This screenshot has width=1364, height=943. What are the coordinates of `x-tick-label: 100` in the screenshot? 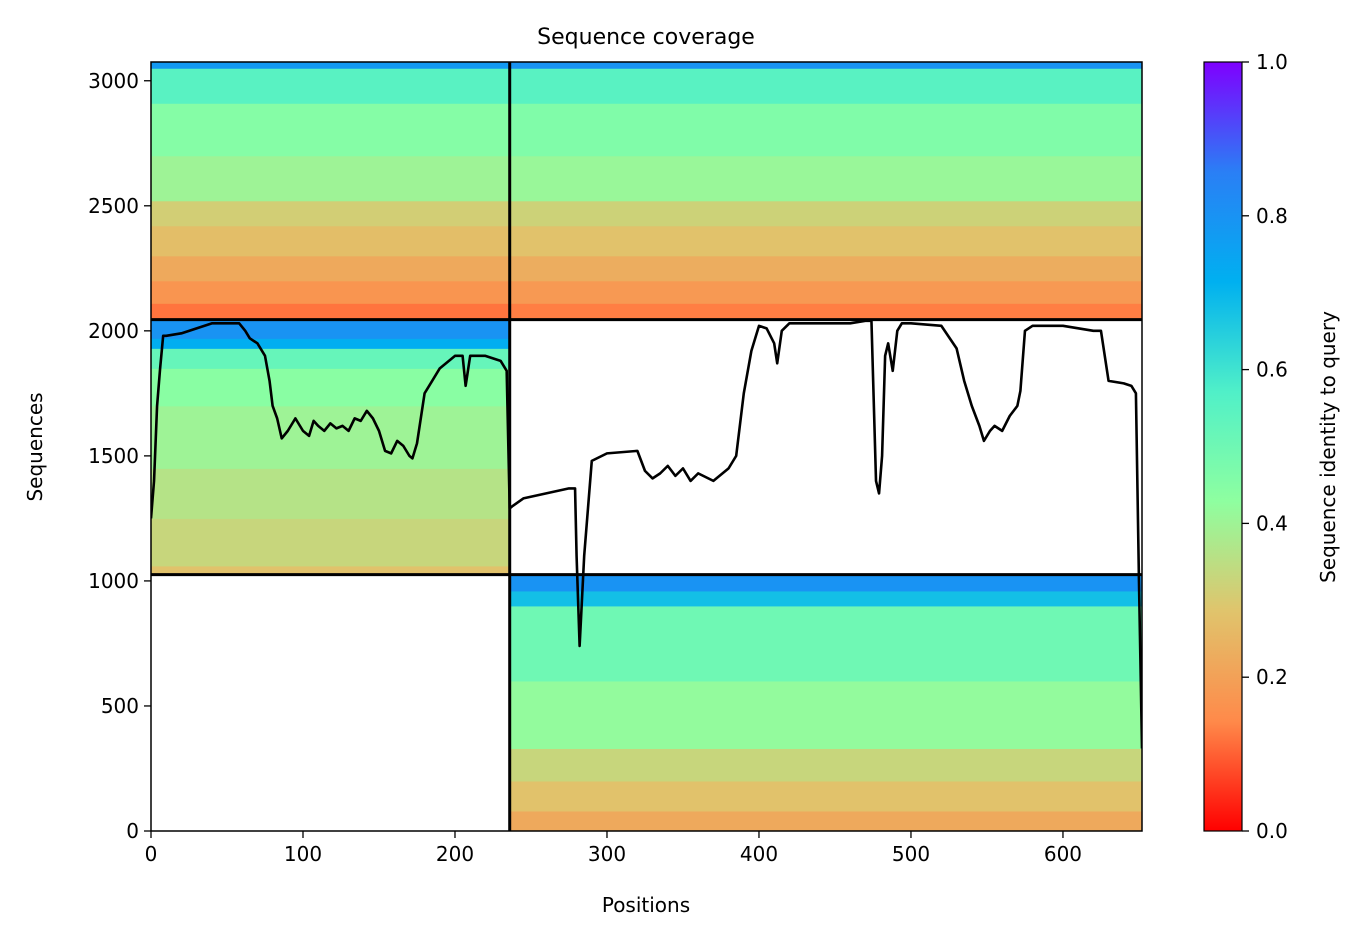 It's located at (303, 854).